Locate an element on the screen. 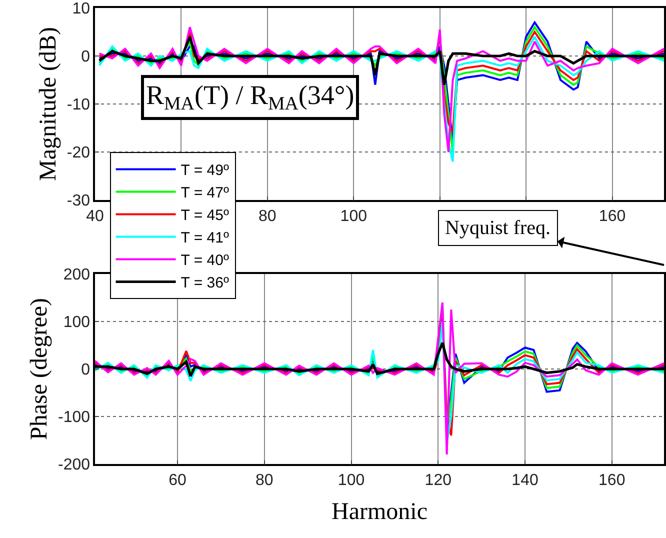  text: Nyquist freq. is located at coordinates (498, 228).